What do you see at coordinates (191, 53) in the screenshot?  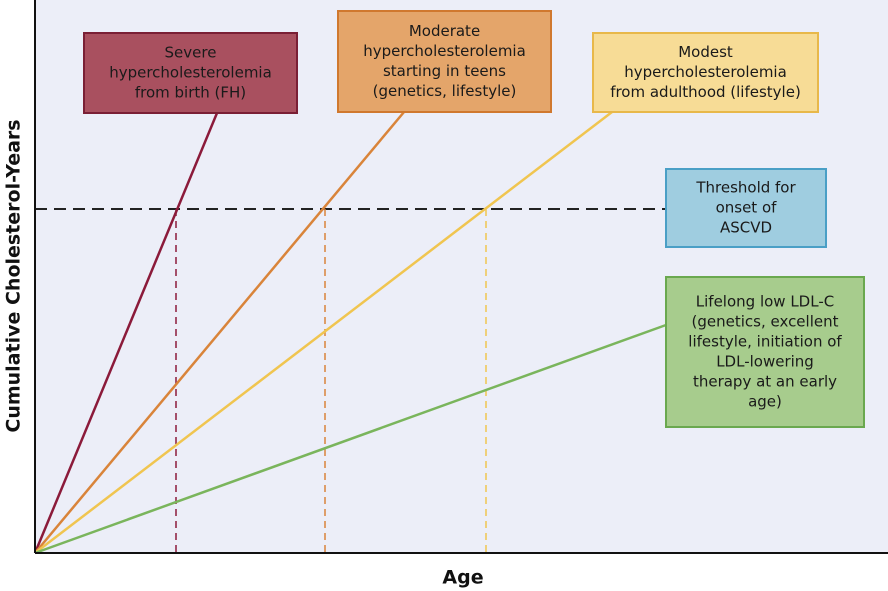 I see `box-label-line: Severe` at bounding box center [191, 53].